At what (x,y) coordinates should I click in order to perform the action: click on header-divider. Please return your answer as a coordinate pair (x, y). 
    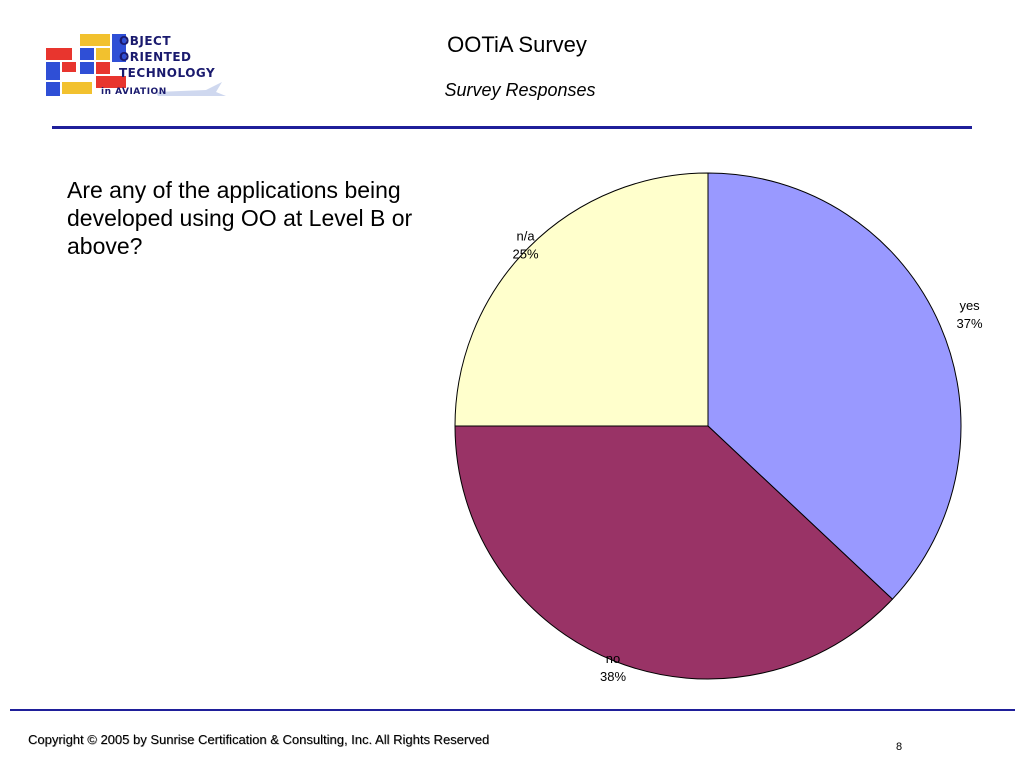
    Looking at the image, I should click on (512, 127).